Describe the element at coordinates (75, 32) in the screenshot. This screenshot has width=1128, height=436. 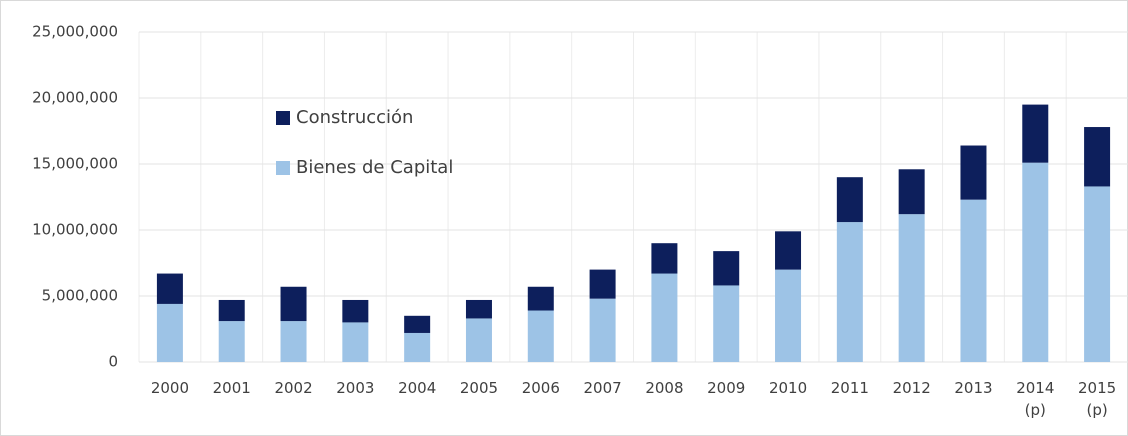
I see `y-tick-label: 25,000,000` at that location.